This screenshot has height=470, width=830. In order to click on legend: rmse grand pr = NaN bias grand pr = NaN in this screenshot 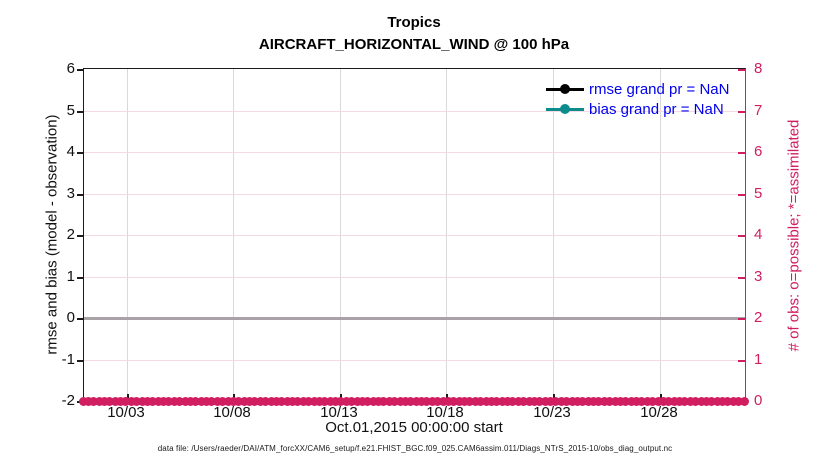, I will do `click(637, 99)`.